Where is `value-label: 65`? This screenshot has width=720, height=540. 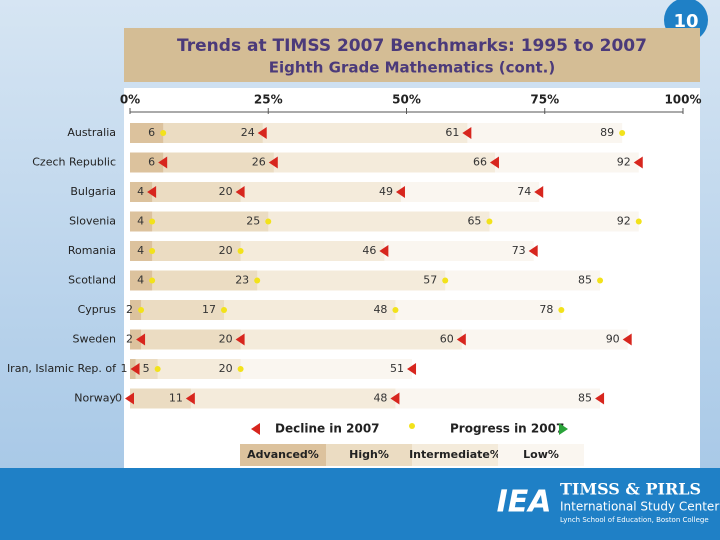 value-label: 65 is located at coordinates (474, 221).